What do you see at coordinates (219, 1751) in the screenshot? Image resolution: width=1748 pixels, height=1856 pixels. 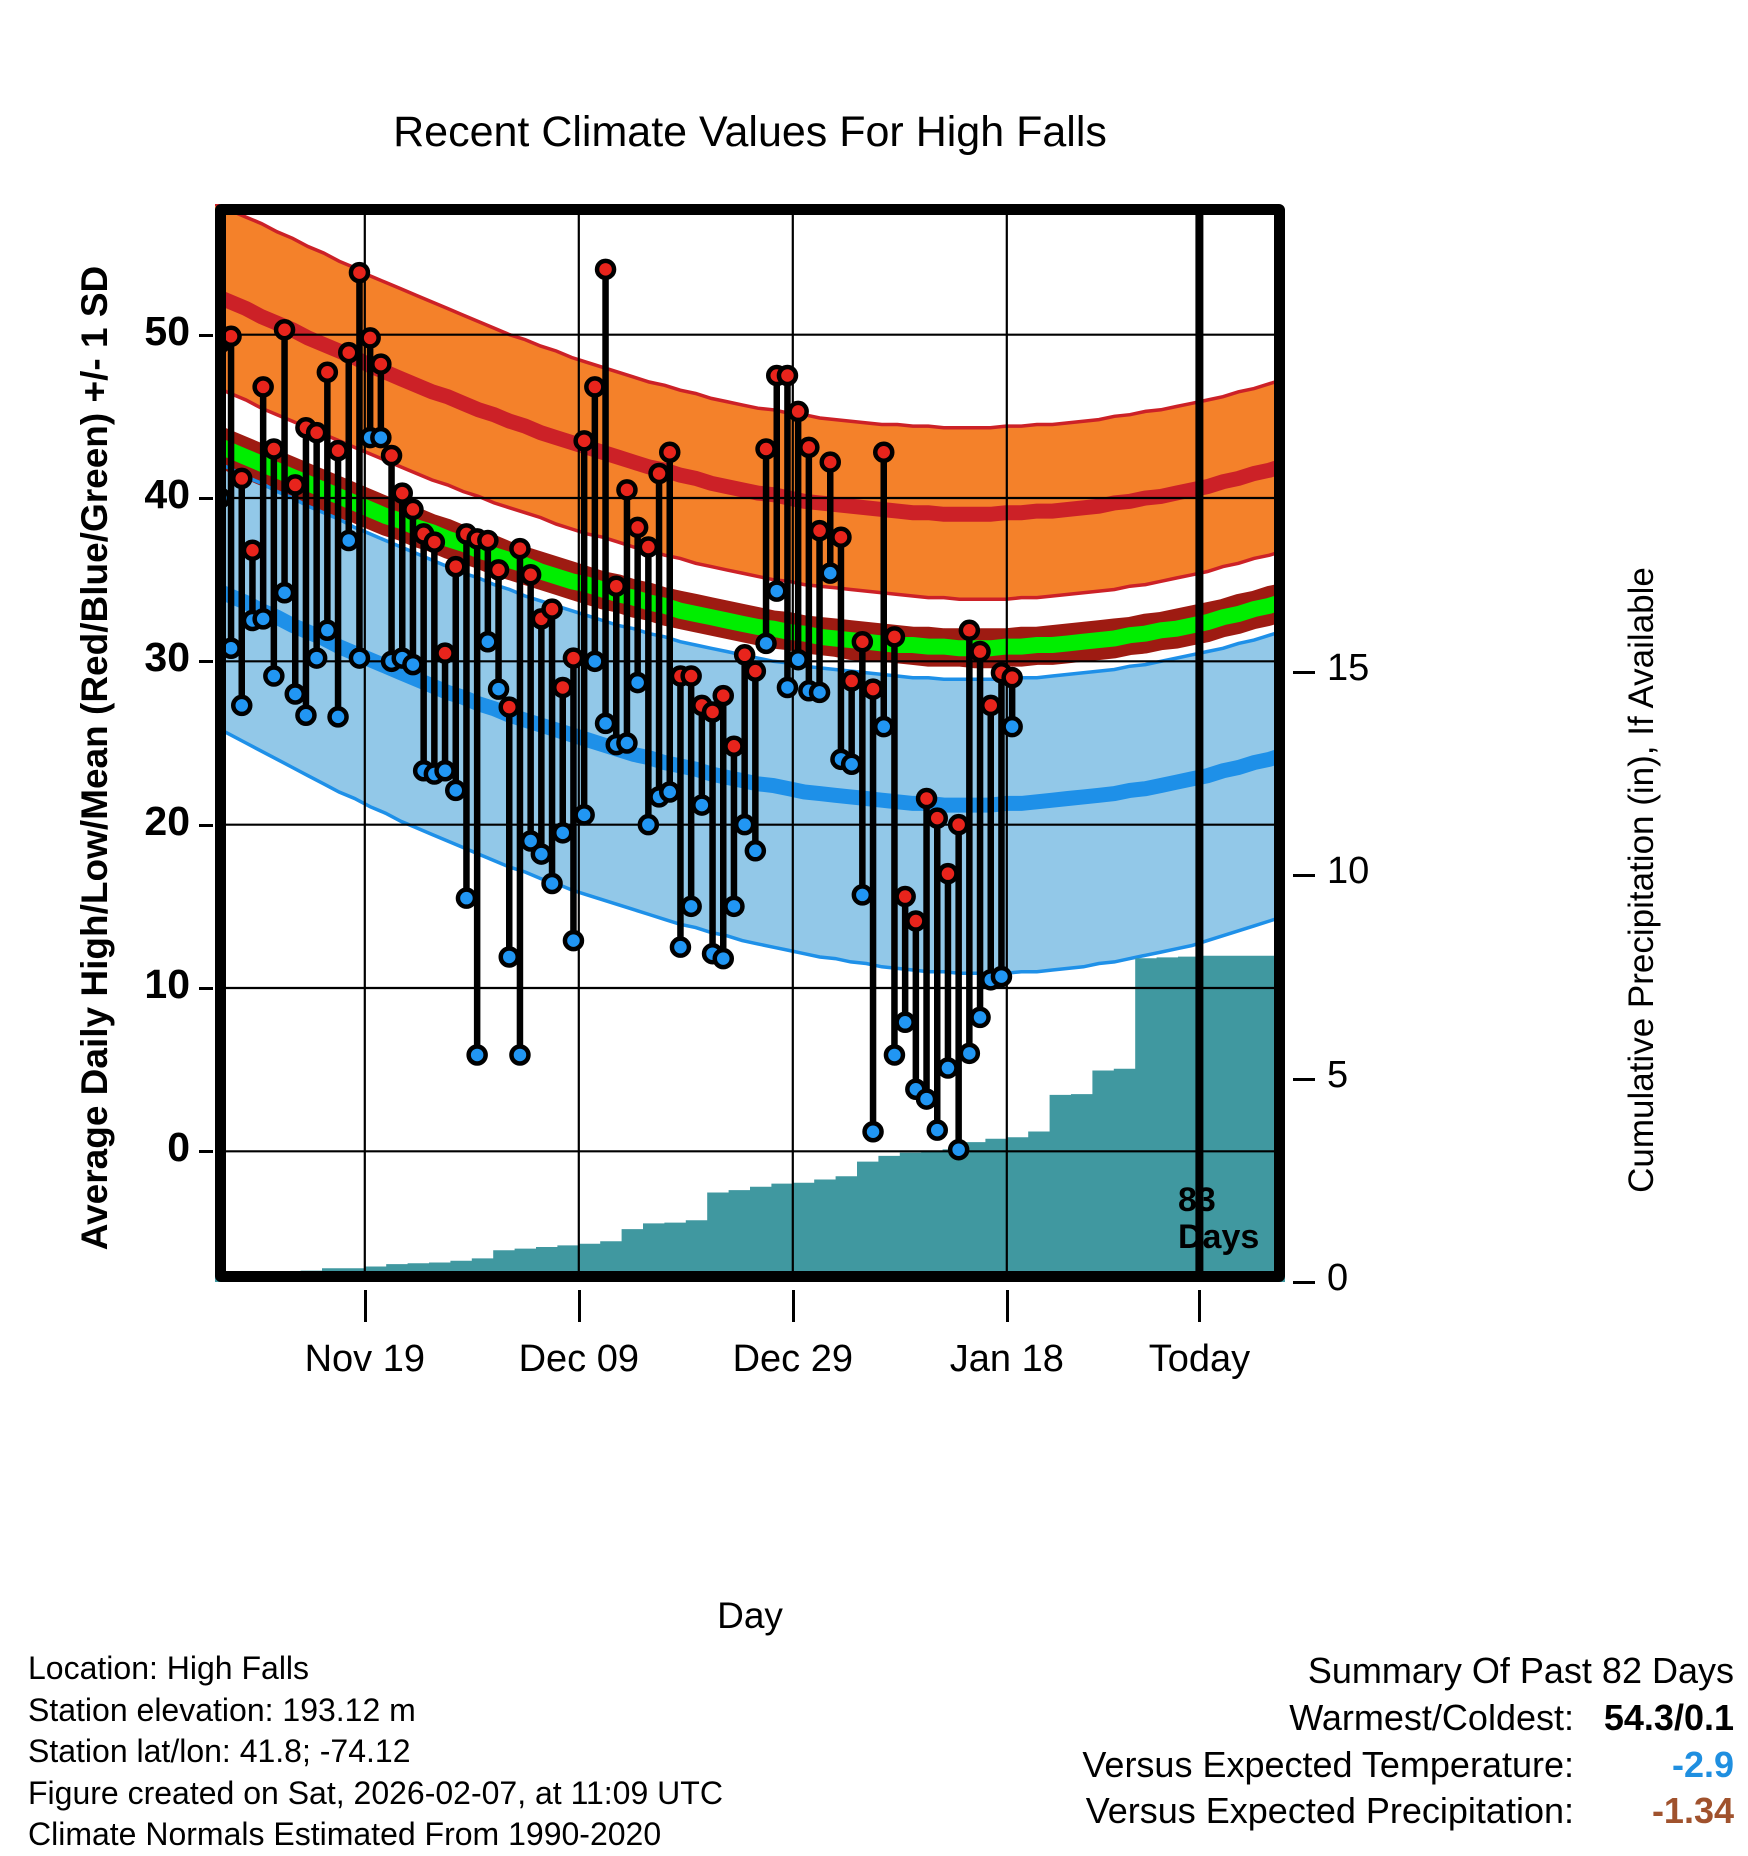 I see `station-info-line: Station lat/lon: 41.8; -74.12` at bounding box center [219, 1751].